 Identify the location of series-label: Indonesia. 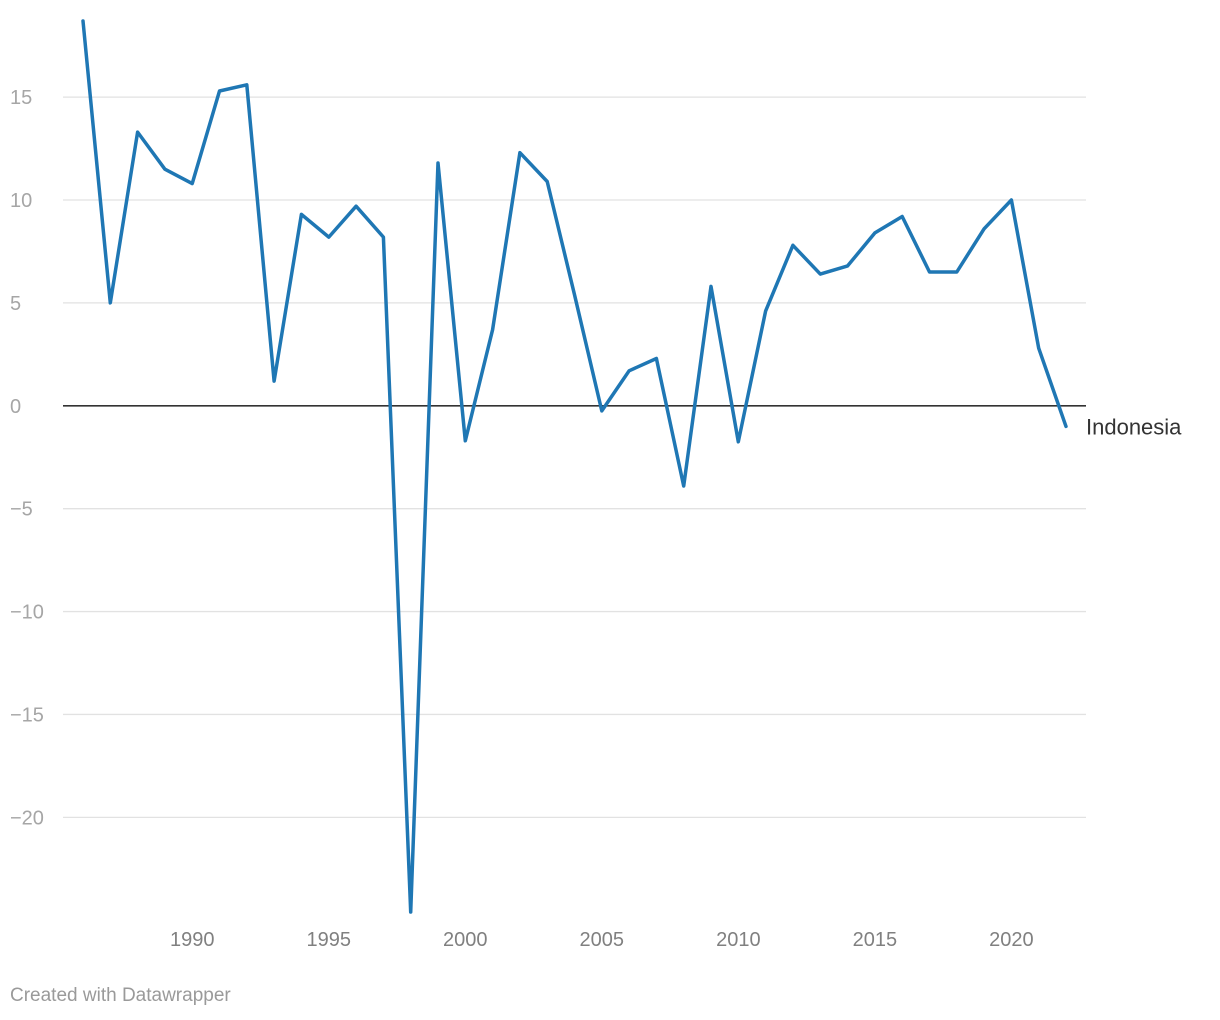
(1134, 426).